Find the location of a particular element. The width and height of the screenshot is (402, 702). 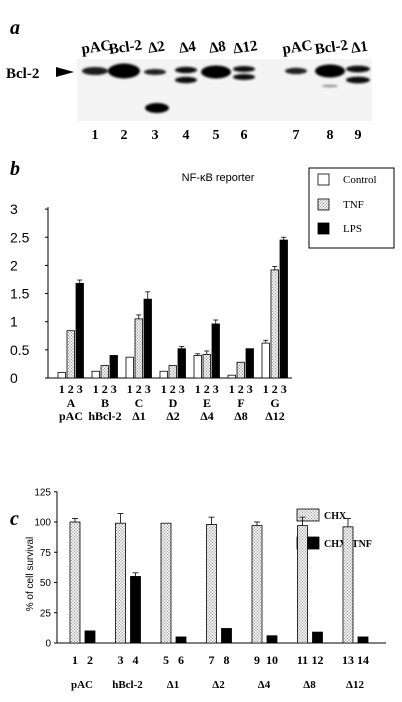

group-name: pAC is located at coordinates (82, 685).